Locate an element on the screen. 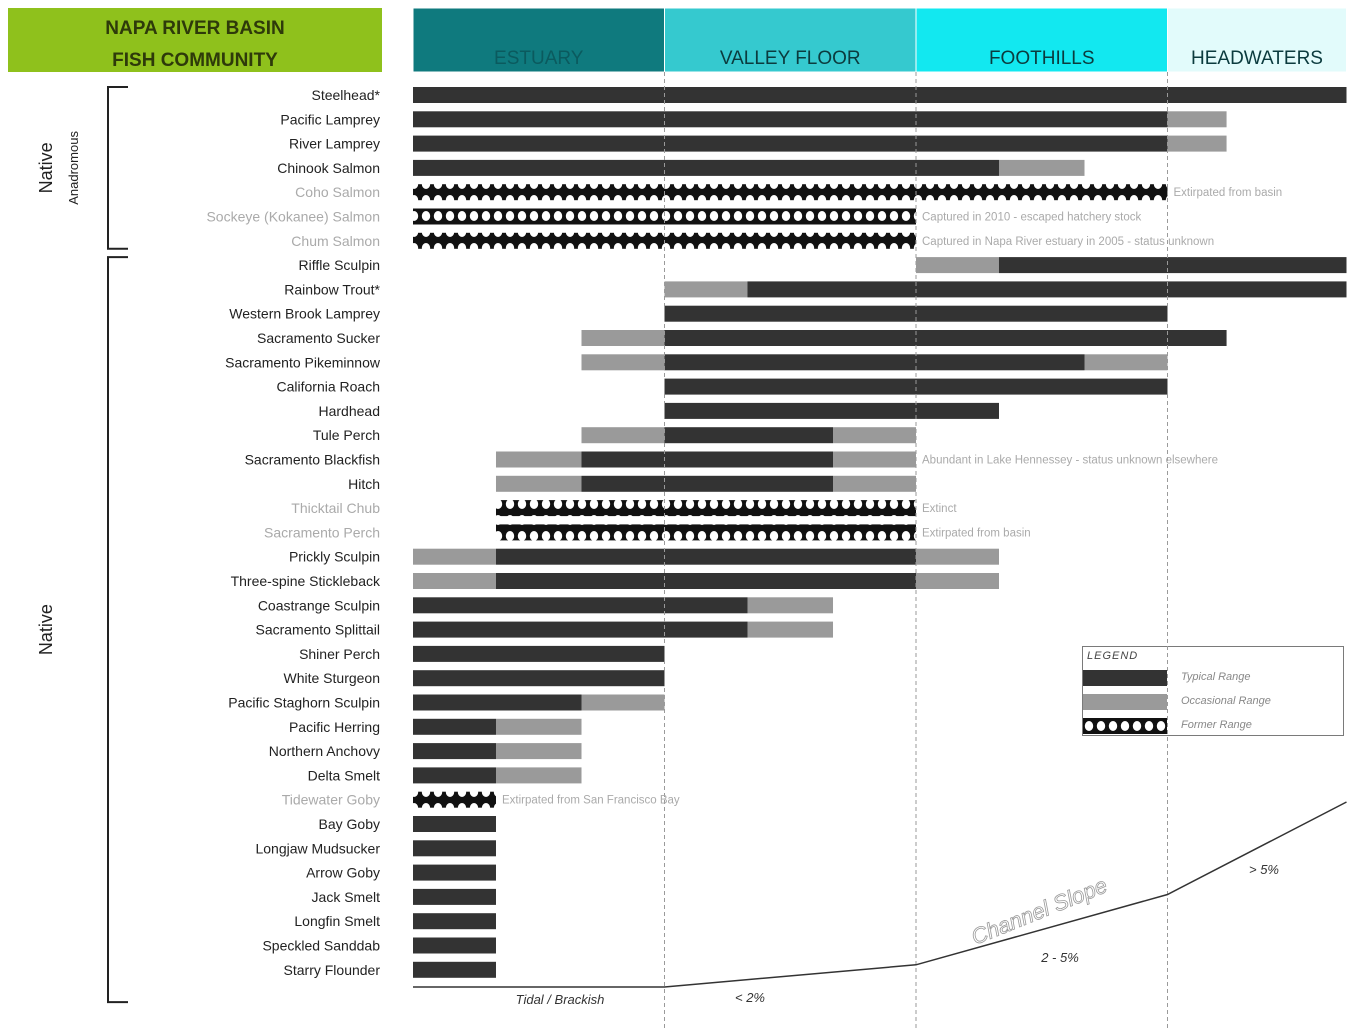 This screenshot has height=1033, width=1349. species-label-thicktail-chub: Thicktail Chub is located at coordinates (335, 508).